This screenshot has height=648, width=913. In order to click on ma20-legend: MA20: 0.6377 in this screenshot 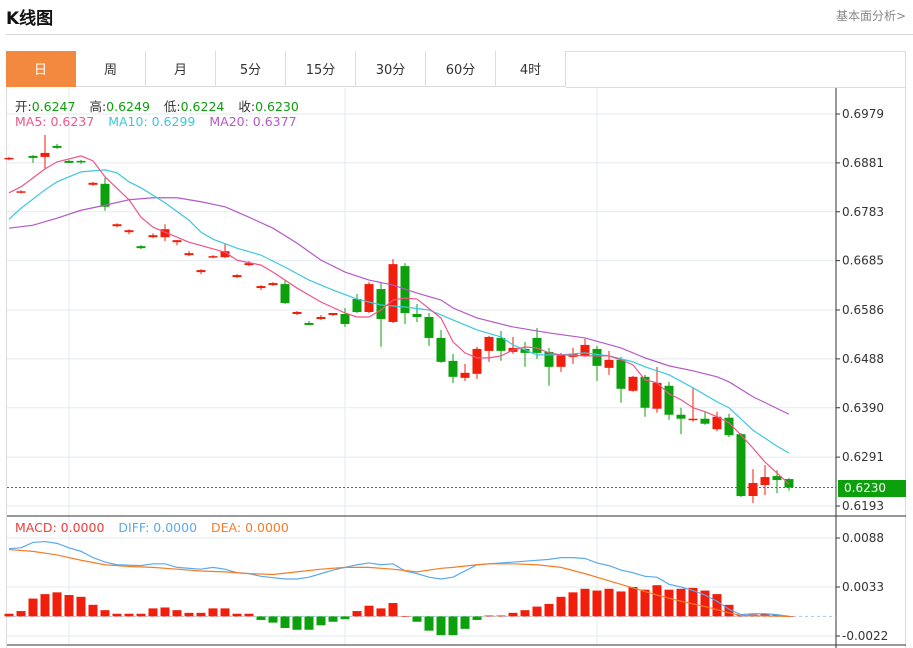, I will do `click(253, 121)`.